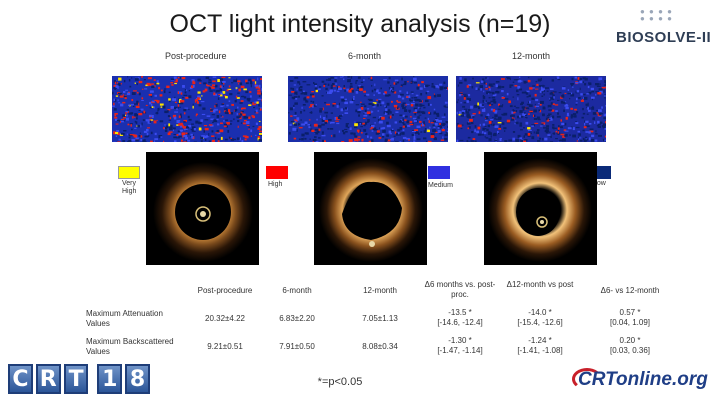 This screenshot has height=405, width=720. I want to click on cell-backscattered-post: 9.21±0.51, so click(225, 346).